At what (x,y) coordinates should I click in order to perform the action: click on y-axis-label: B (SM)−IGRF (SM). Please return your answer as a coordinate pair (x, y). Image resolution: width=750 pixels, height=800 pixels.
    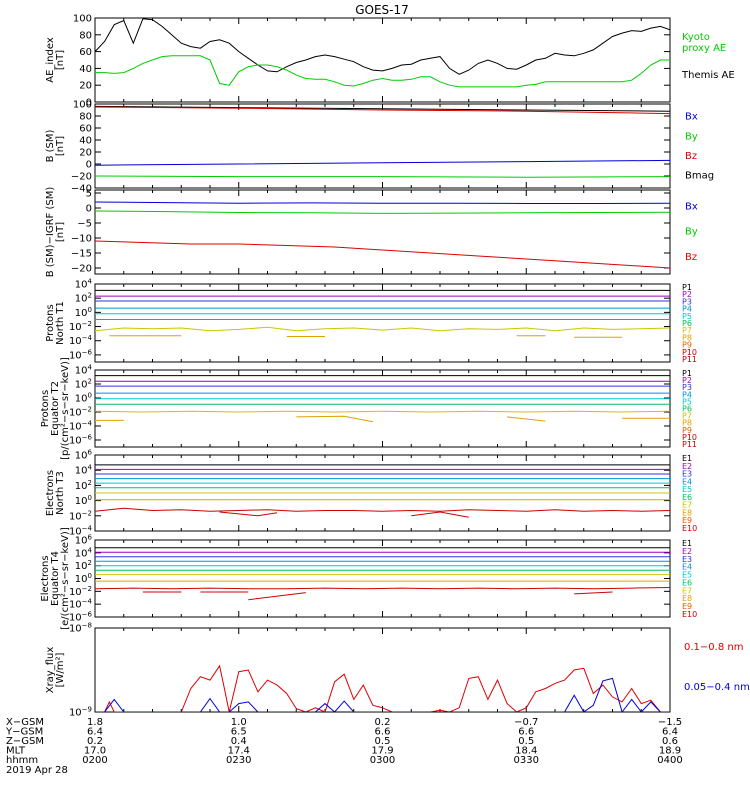
    Looking at the image, I should click on (50, 232).